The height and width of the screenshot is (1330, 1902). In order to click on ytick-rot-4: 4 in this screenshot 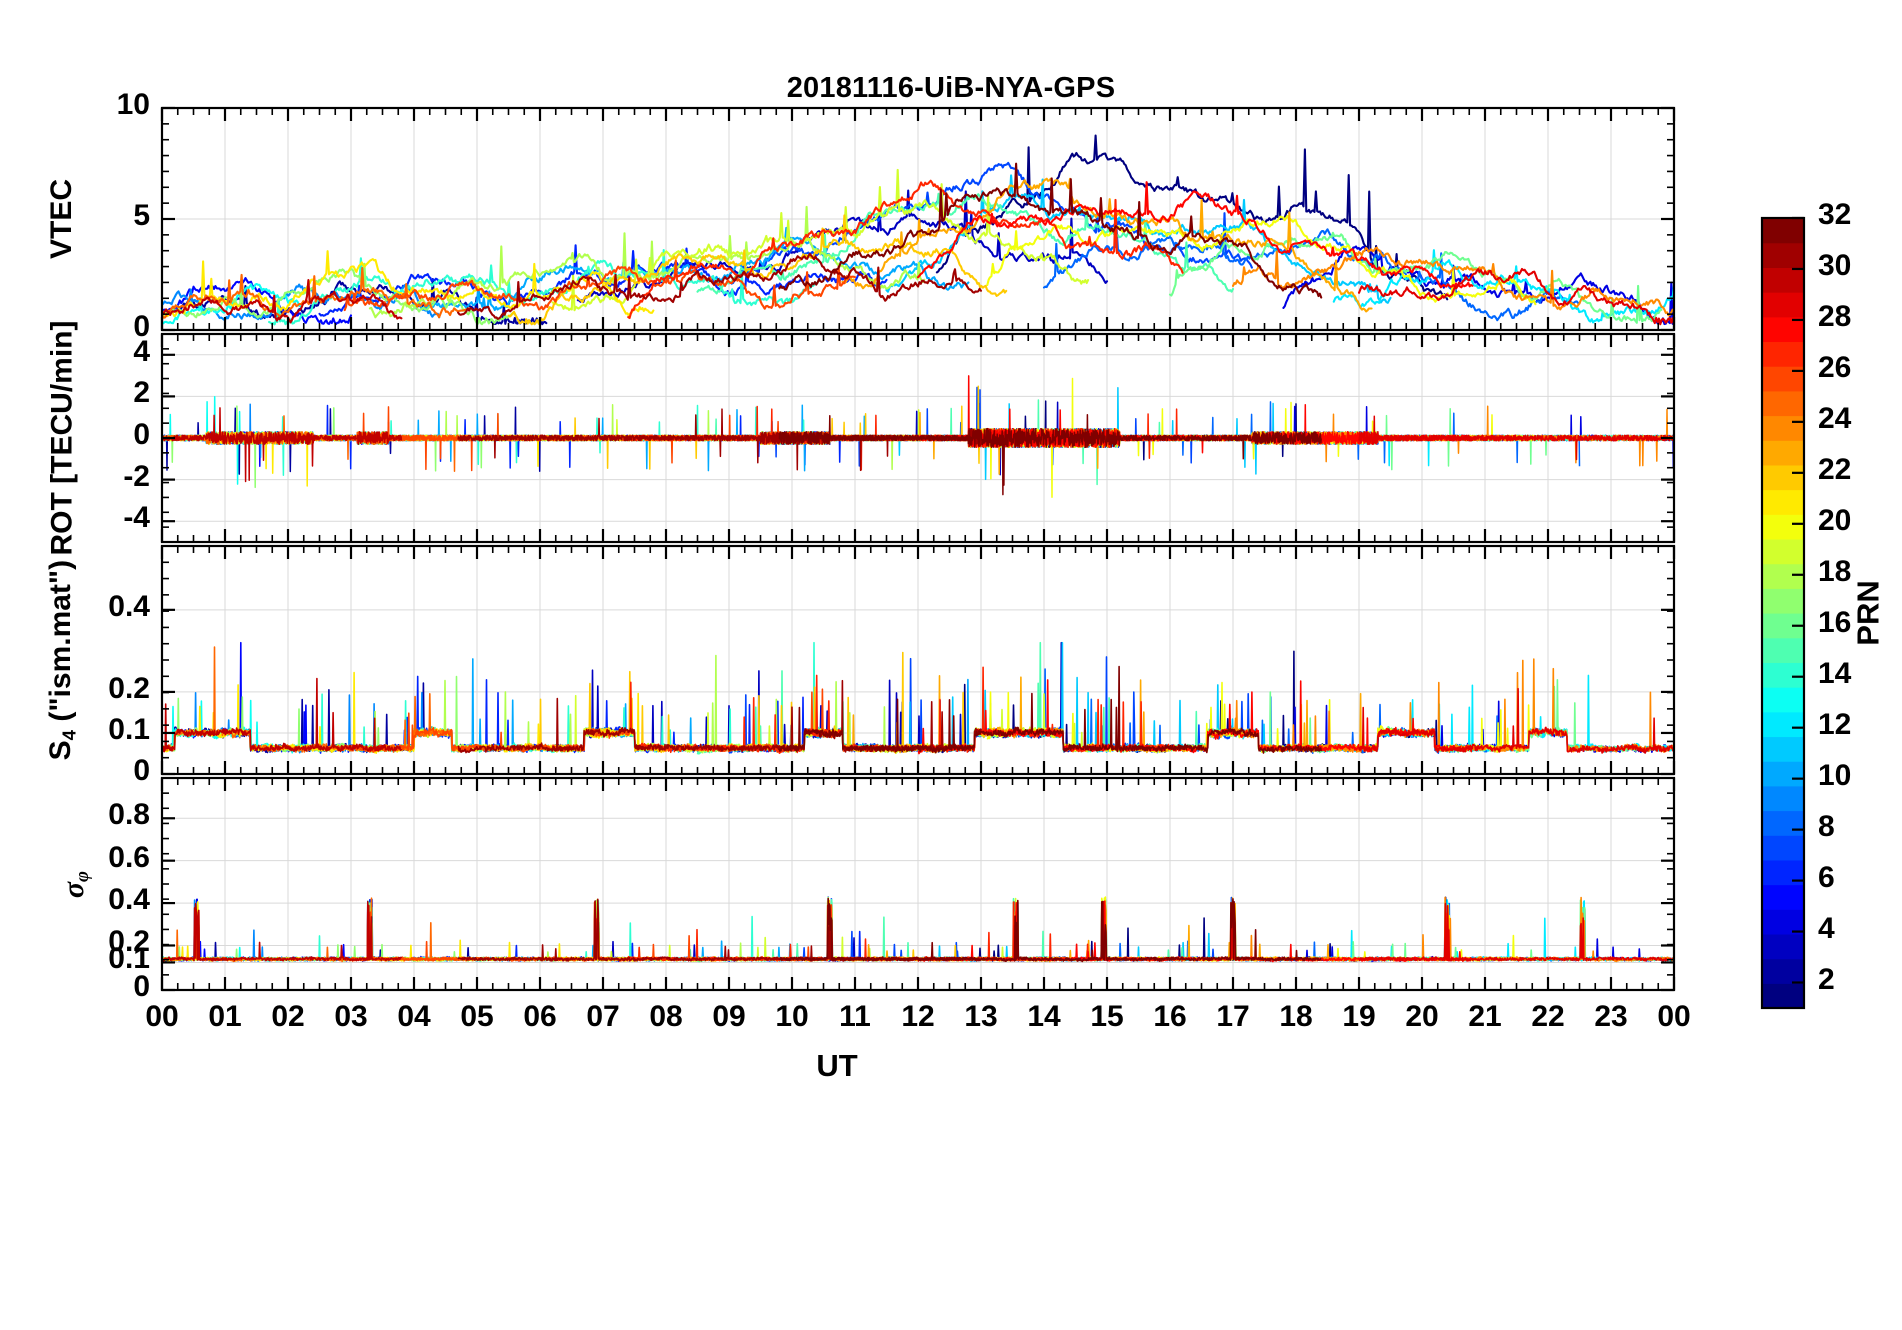, I will do `click(141, 351)`.